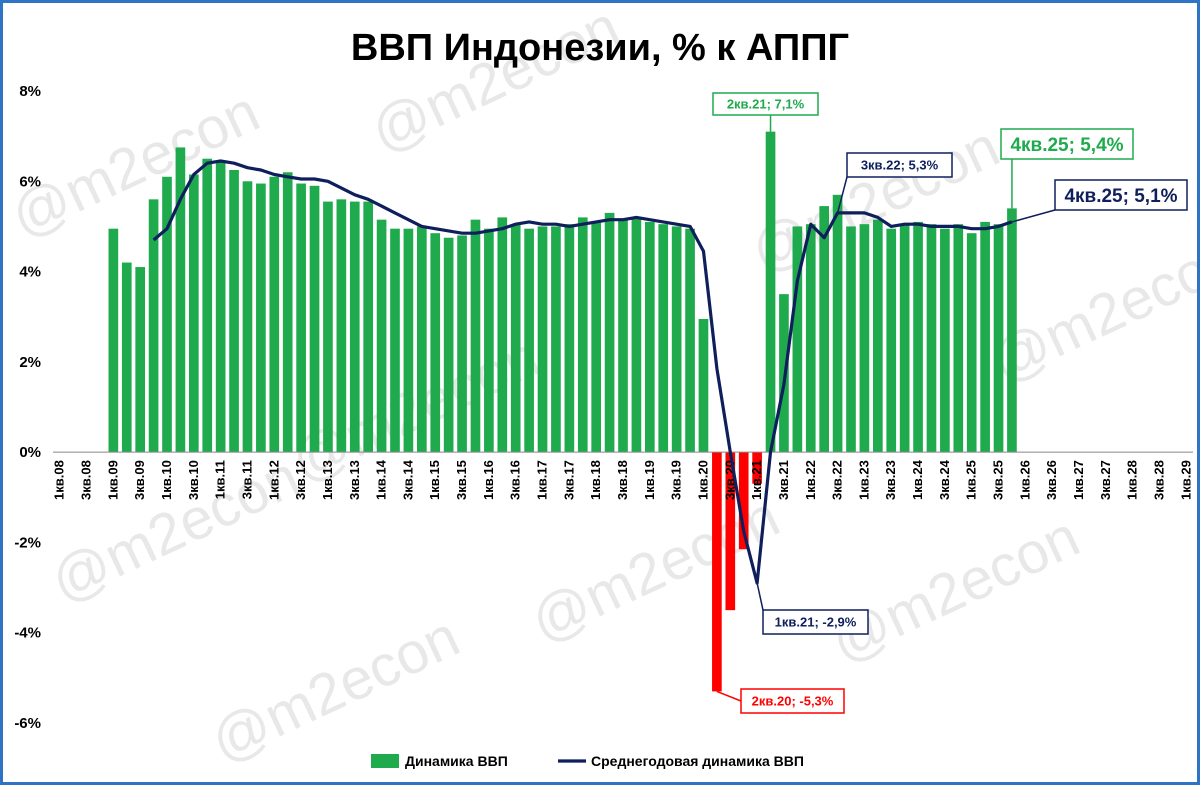 Image resolution: width=1200 pixels, height=785 pixels. Describe the element at coordinates (944, 479) in the screenshot. I see `x-tick-label: 3кв.24` at that location.